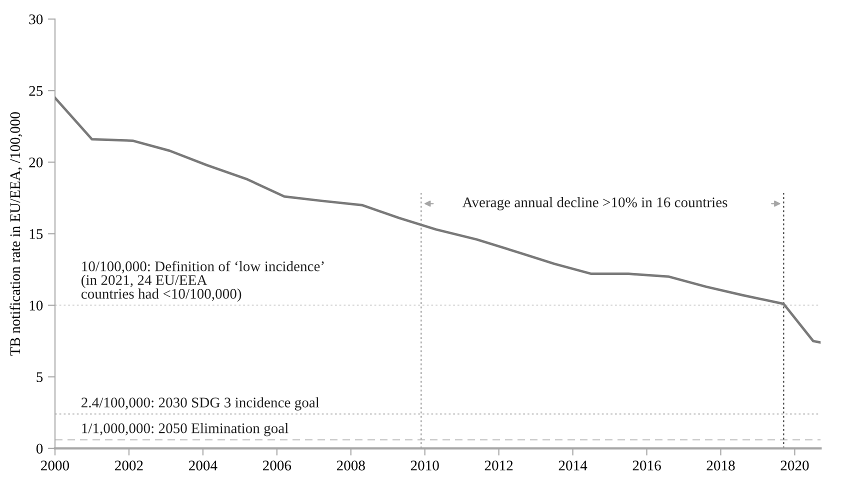  Describe the element at coordinates (350, 465) in the screenshot. I see `x-tick-label: 2008` at that location.